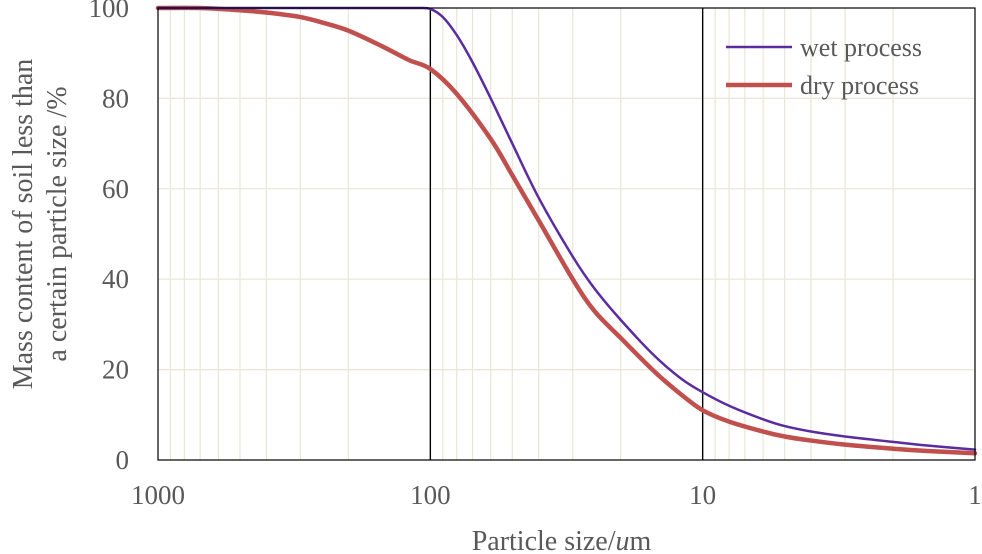  Describe the element at coordinates (123, 460) in the screenshot. I see `y-tick-label: 0` at that location.